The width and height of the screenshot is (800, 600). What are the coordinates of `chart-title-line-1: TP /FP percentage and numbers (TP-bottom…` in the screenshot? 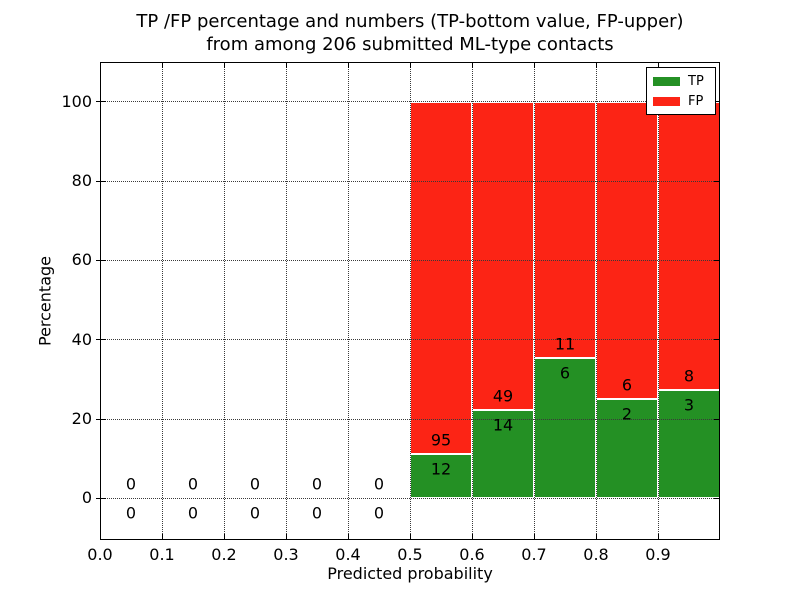 It's located at (410, 21).